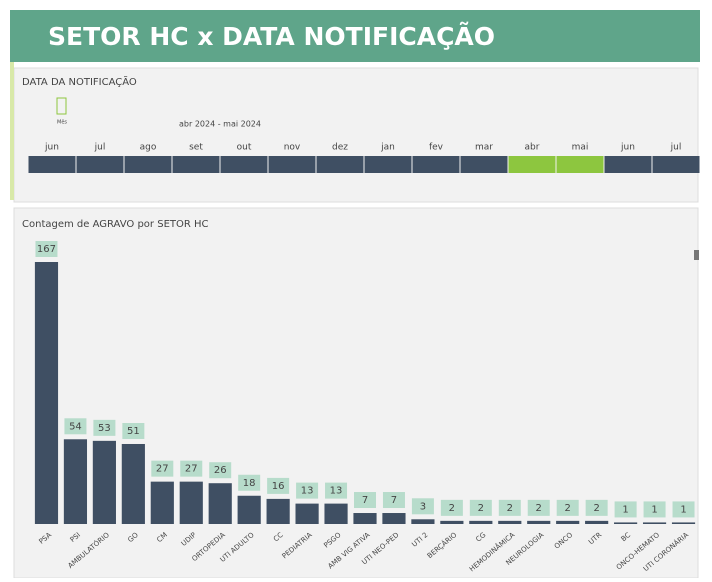  I want to click on header-band, so click(355, 36).